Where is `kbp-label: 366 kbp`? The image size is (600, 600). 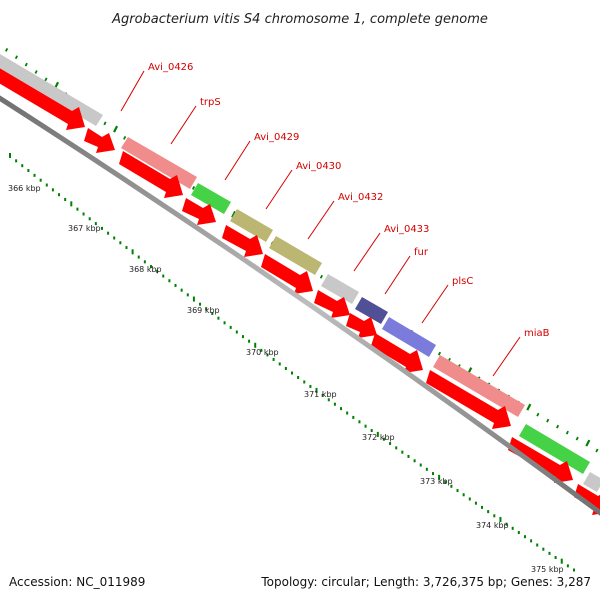 kbp-label: 366 kbp is located at coordinates (24, 188).